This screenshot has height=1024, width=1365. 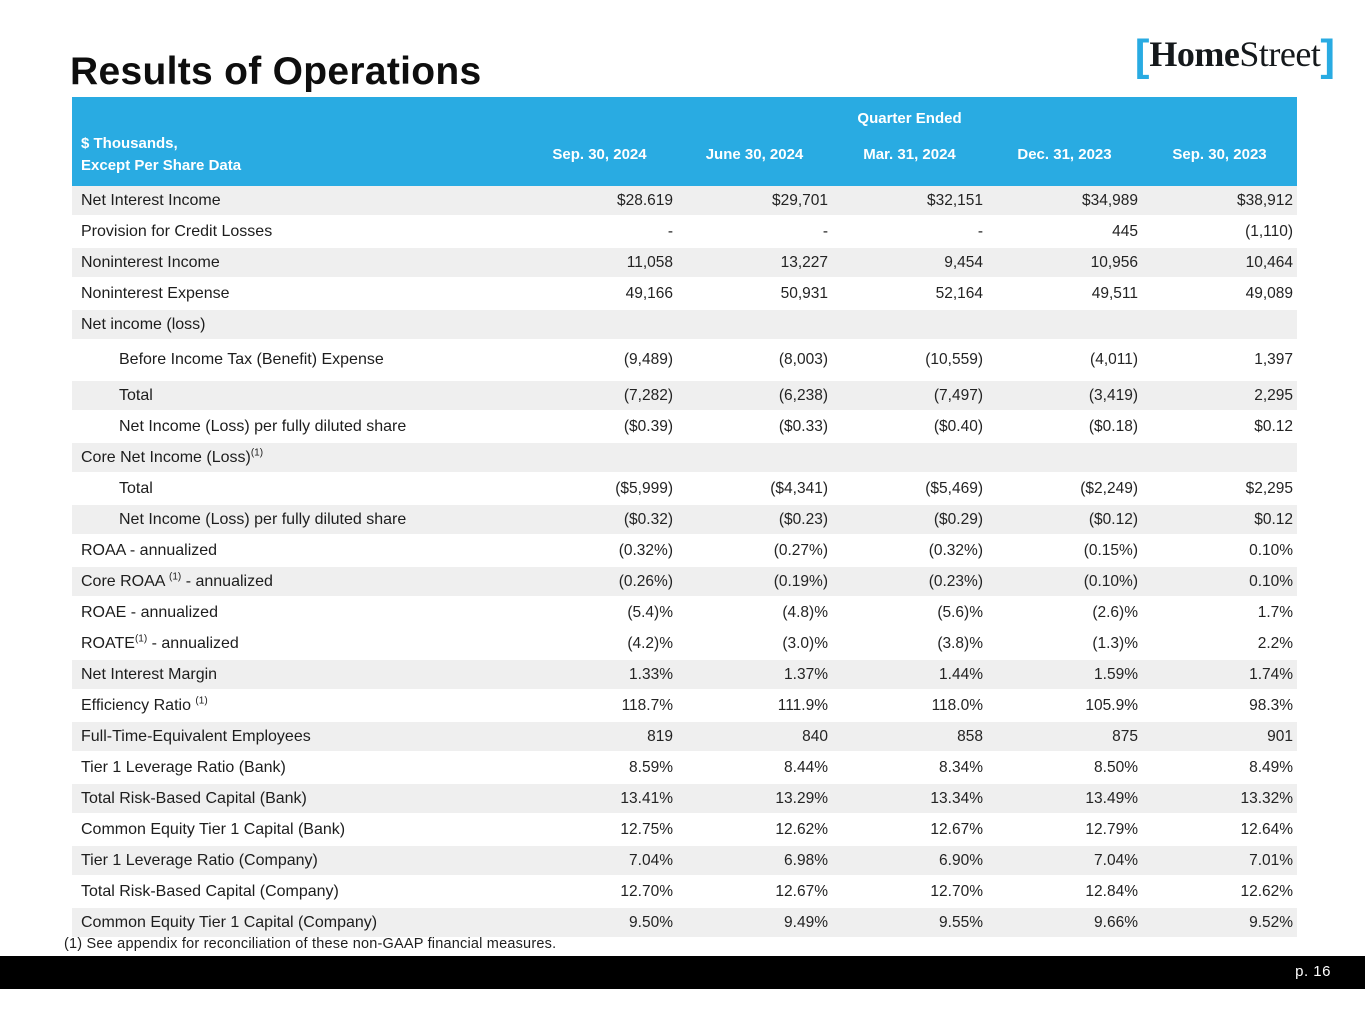 I want to click on cell-value: 1.37%, so click(x=754, y=675).